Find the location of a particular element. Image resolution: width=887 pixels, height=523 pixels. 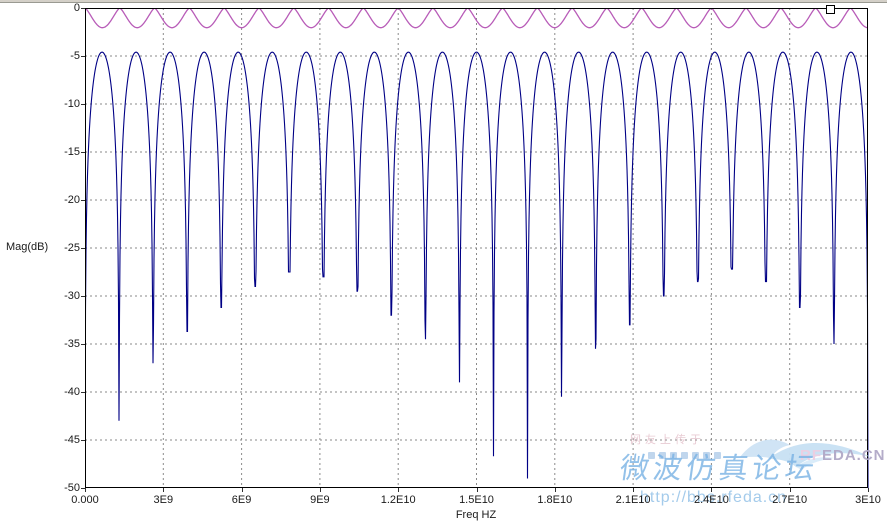

x-tick-label: 9E9 is located at coordinates (320, 500).